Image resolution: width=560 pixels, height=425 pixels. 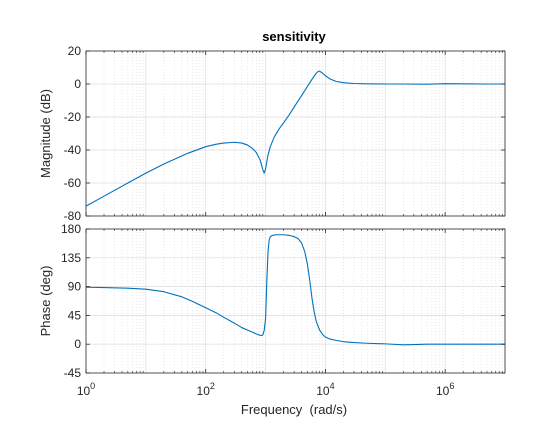 I want to click on y-tick-label: 90, so click(x=75, y=287).